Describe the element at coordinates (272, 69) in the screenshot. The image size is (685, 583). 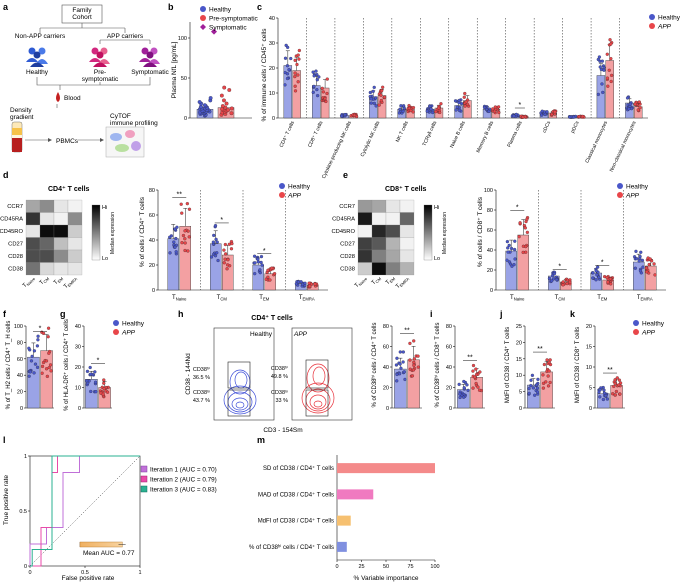
I see `c-y-tick-label: 20` at that location.